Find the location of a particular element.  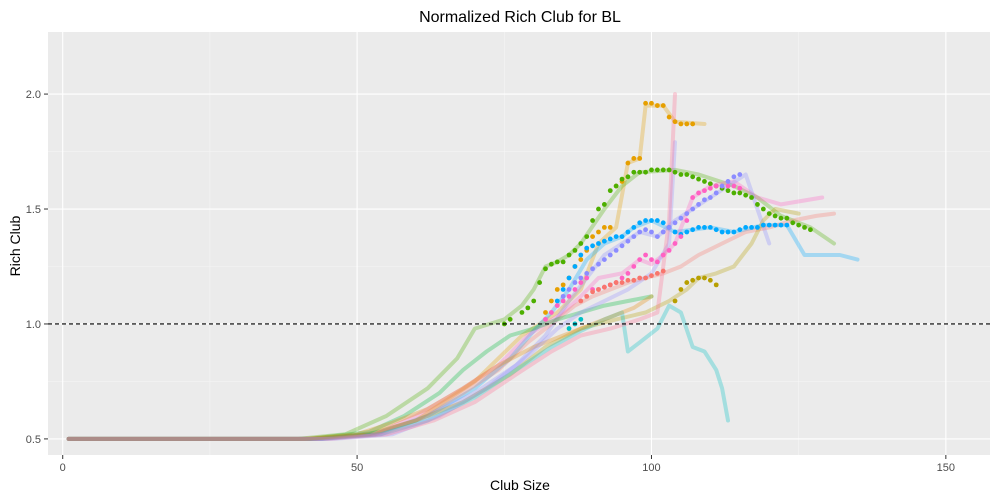

y-axis-title: Rich Club is located at coordinates (15, 245).